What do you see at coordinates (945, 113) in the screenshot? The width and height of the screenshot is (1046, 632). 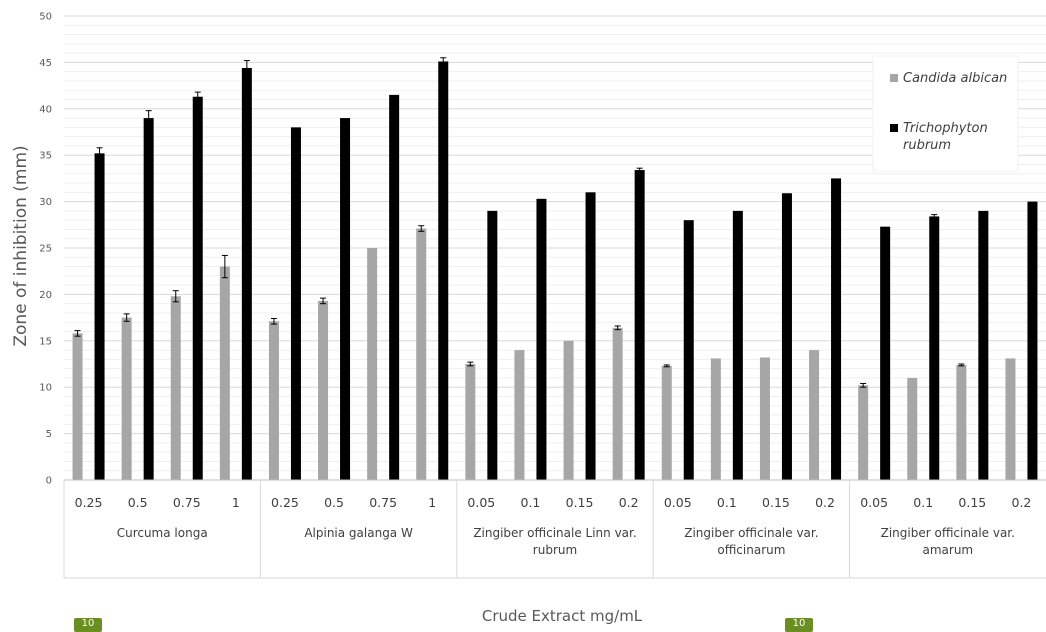 I see `legend: Candida albican Trichophyton rubrum` at bounding box center [945, 113].